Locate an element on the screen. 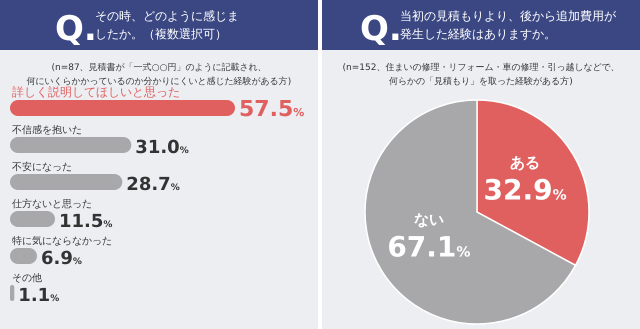  y-tick-label: 特に気にならなかった is located at coordinates (62, 241).